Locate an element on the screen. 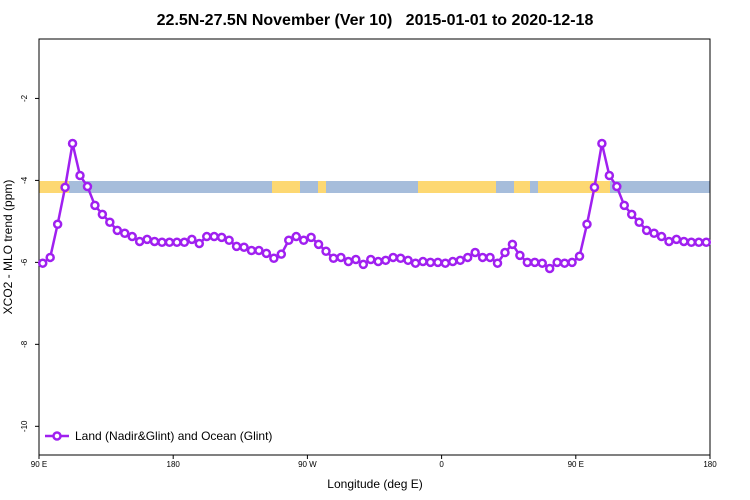  y-tick-label: -8 is located at coordinates (24, 344).